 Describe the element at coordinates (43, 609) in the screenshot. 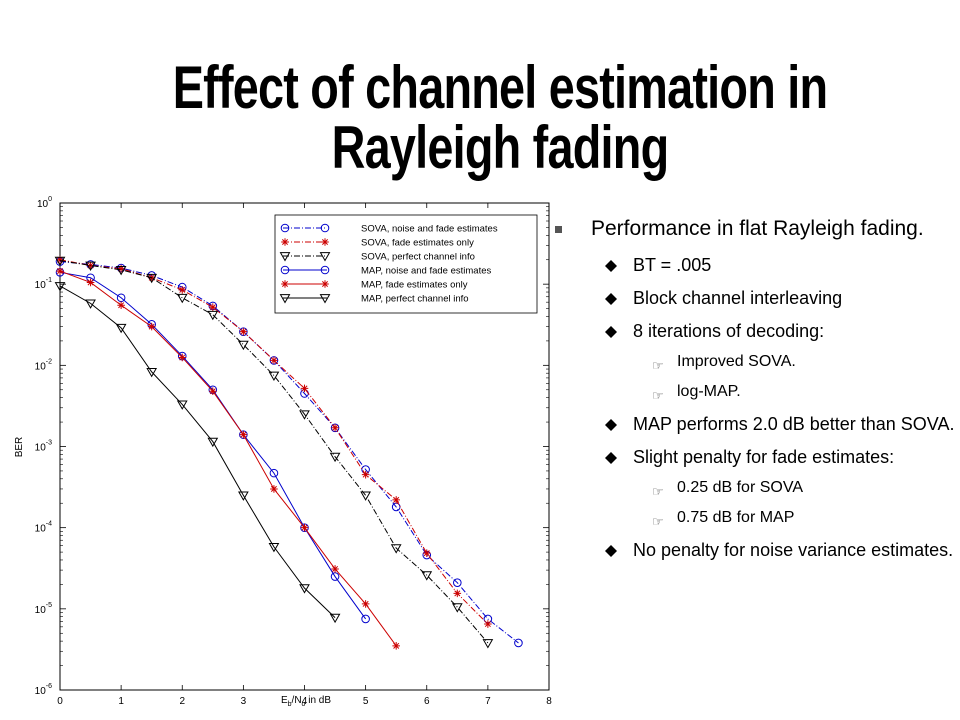

I see `y-tick-label: 10⁻⁵` at that location.